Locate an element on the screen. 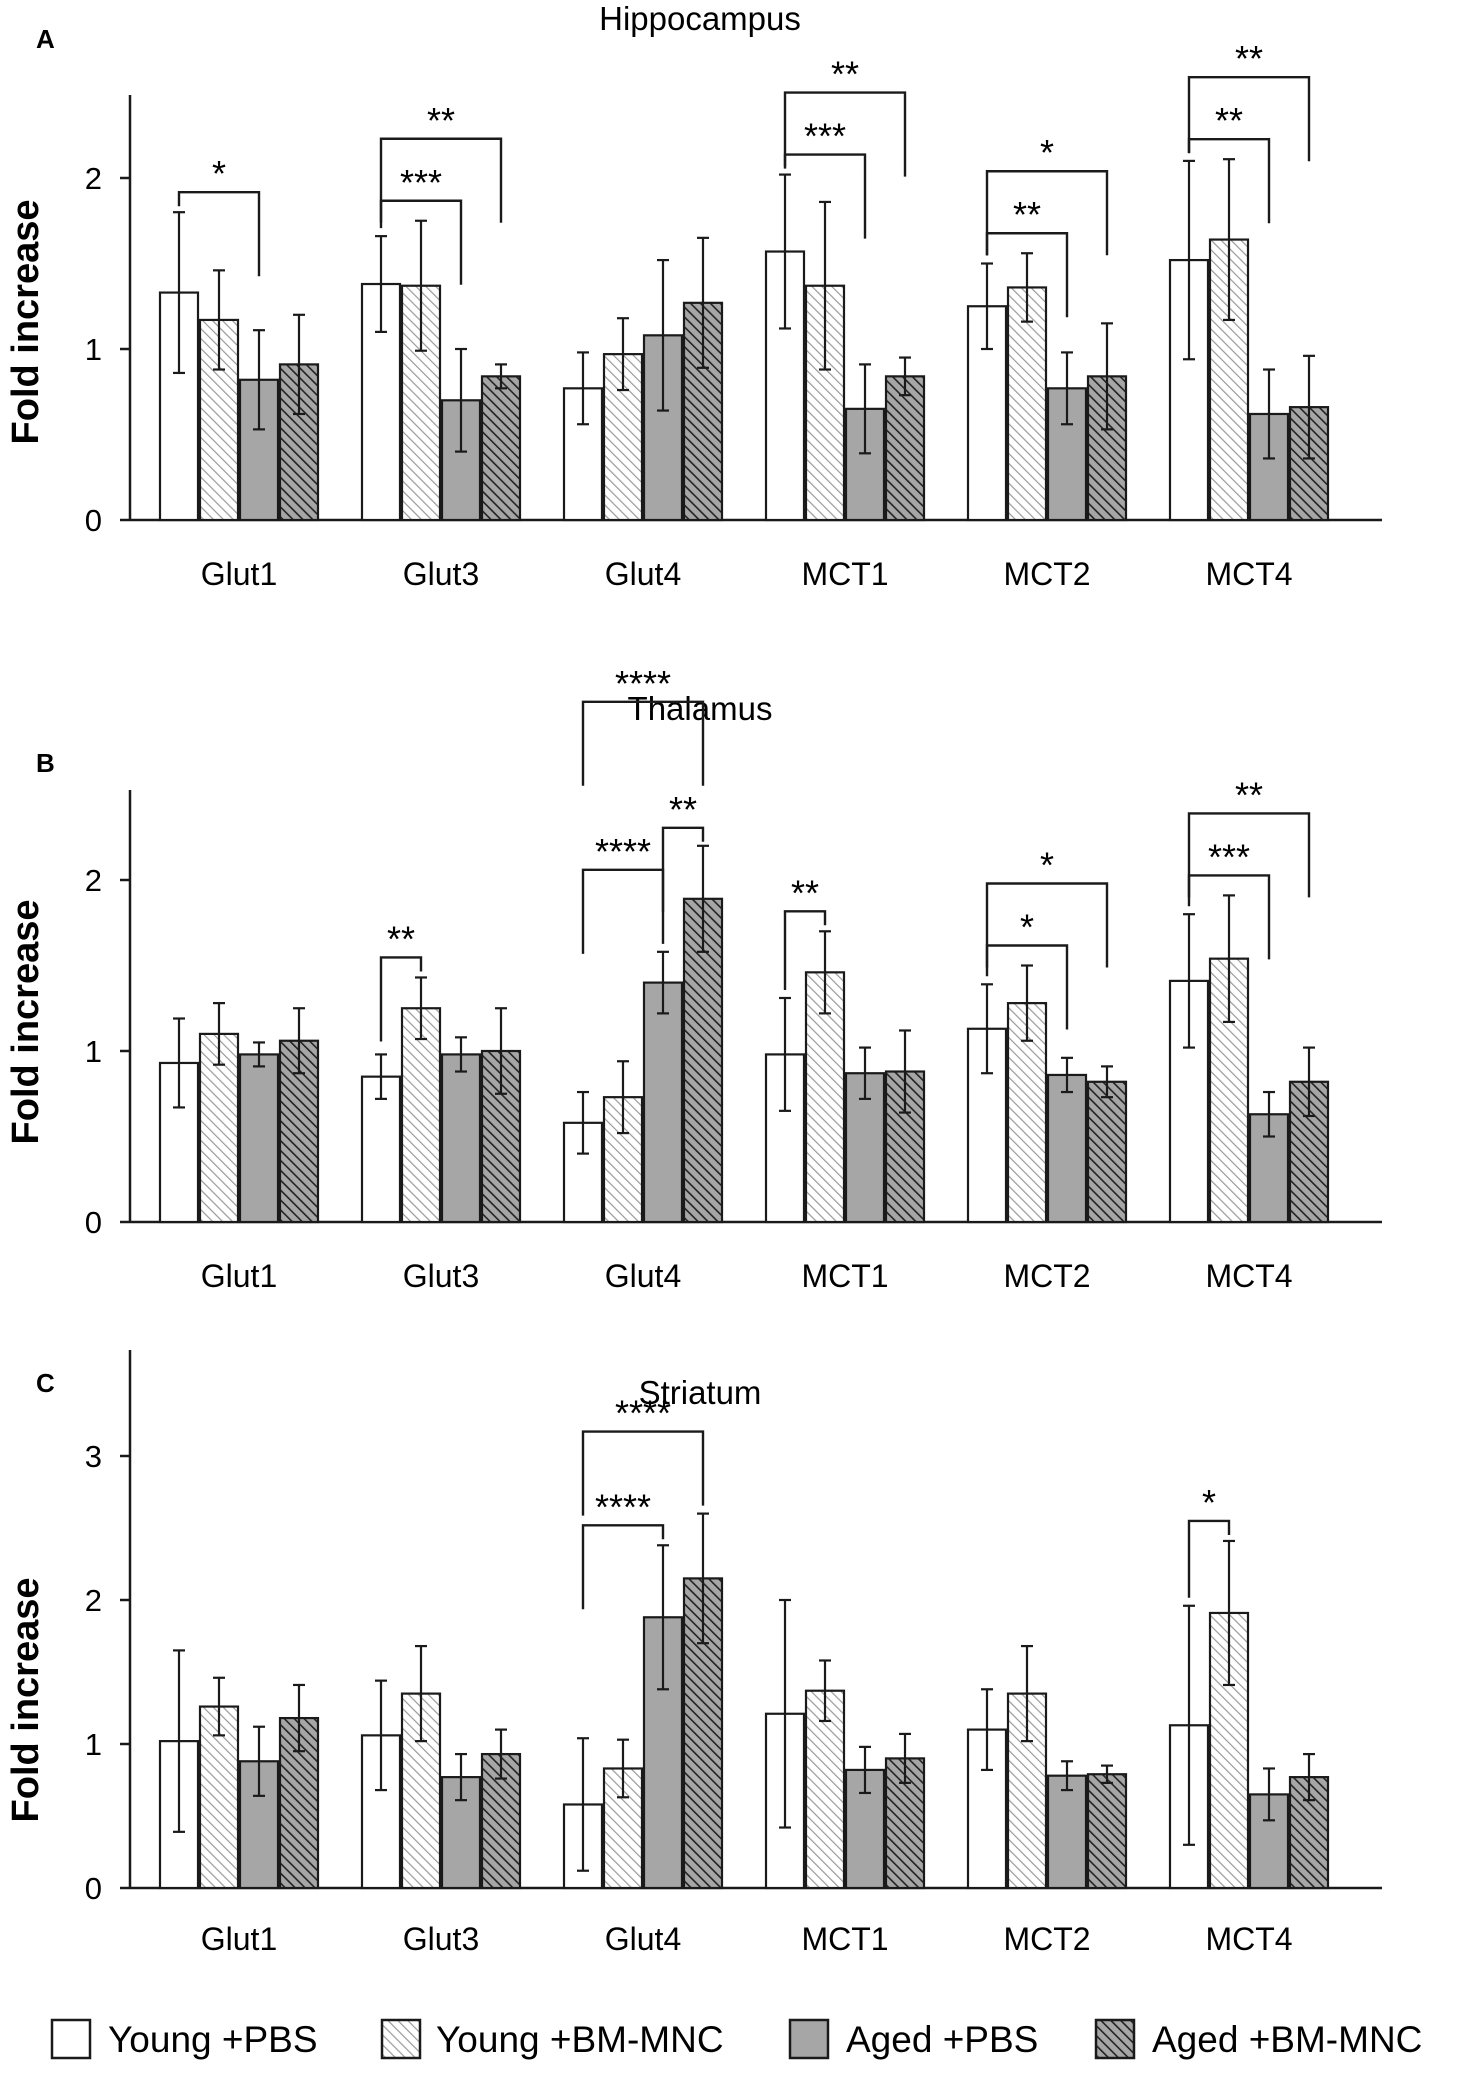 The width and height of the screenshot is (1460, 2077). error-bar-aged-bm-mnc-glut4 is located at coordinates (703, 898).